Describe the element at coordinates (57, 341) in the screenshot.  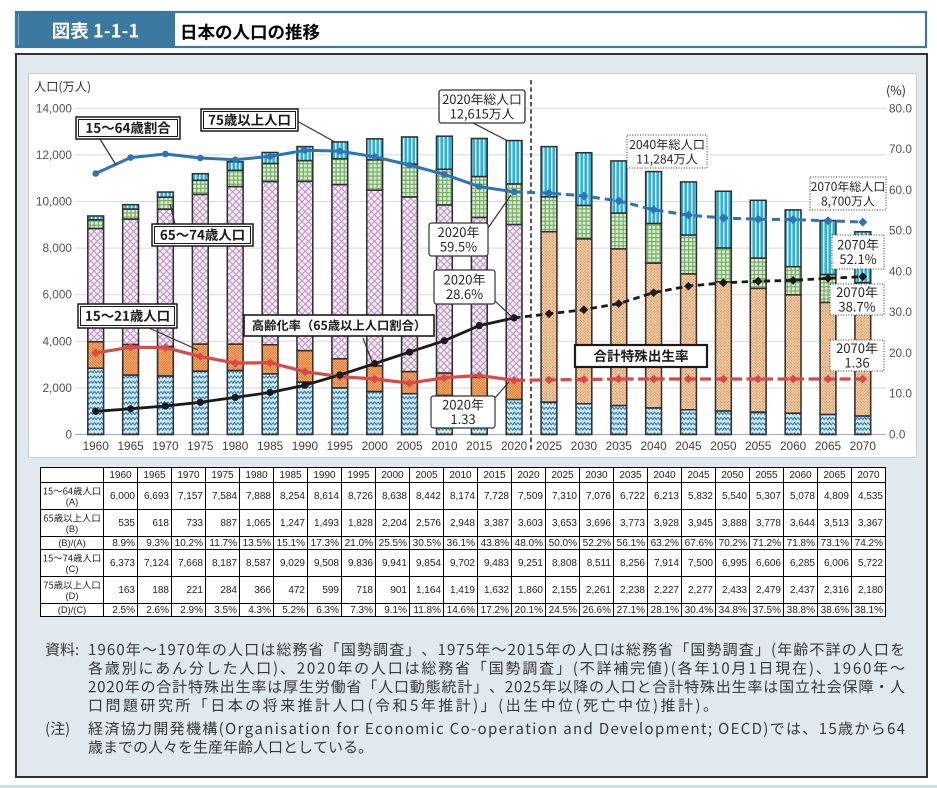
I see `svg-text: 4,000` at that location.